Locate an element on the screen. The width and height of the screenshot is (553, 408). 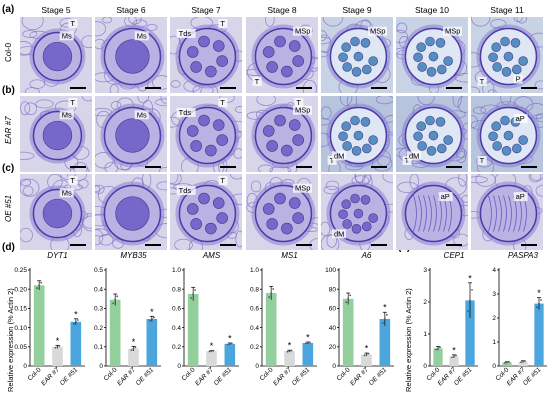
y-tick-label: 0.10 is located at coordinates (20, 328).